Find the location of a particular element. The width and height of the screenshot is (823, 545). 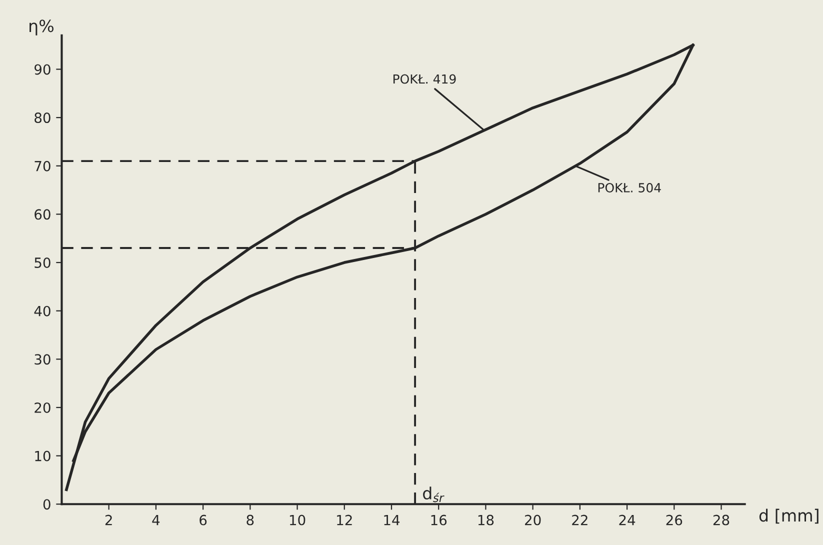

y-tick-label: 50 is located at coordinates (42, 262).